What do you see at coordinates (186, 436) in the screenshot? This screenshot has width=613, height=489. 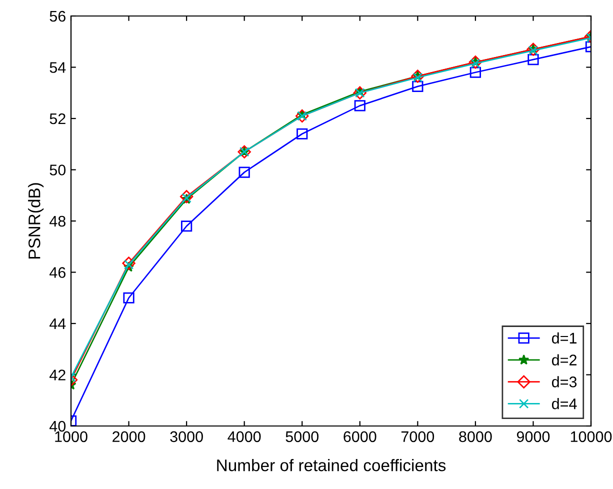 I see `x-tick-label: 3000` at bounding box center [186, 436].